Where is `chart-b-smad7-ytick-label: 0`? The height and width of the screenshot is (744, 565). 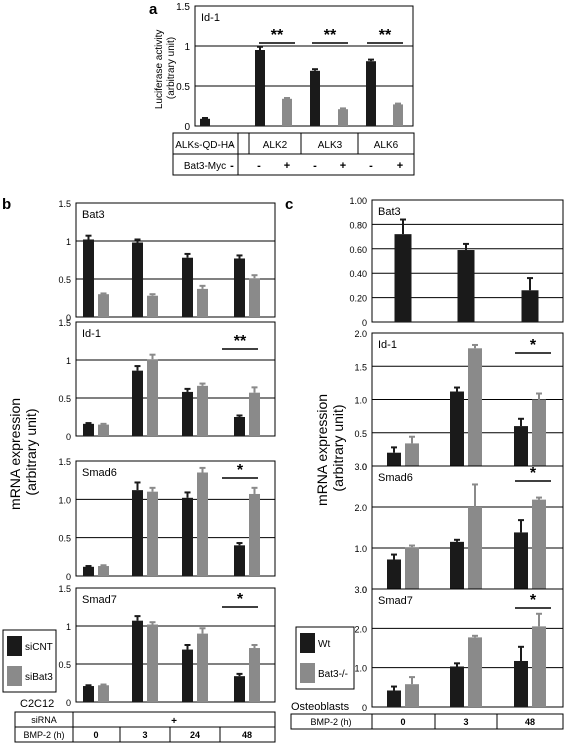
chart-b-smad7-ytick-label: 0 is located at coordinates (68, 703).